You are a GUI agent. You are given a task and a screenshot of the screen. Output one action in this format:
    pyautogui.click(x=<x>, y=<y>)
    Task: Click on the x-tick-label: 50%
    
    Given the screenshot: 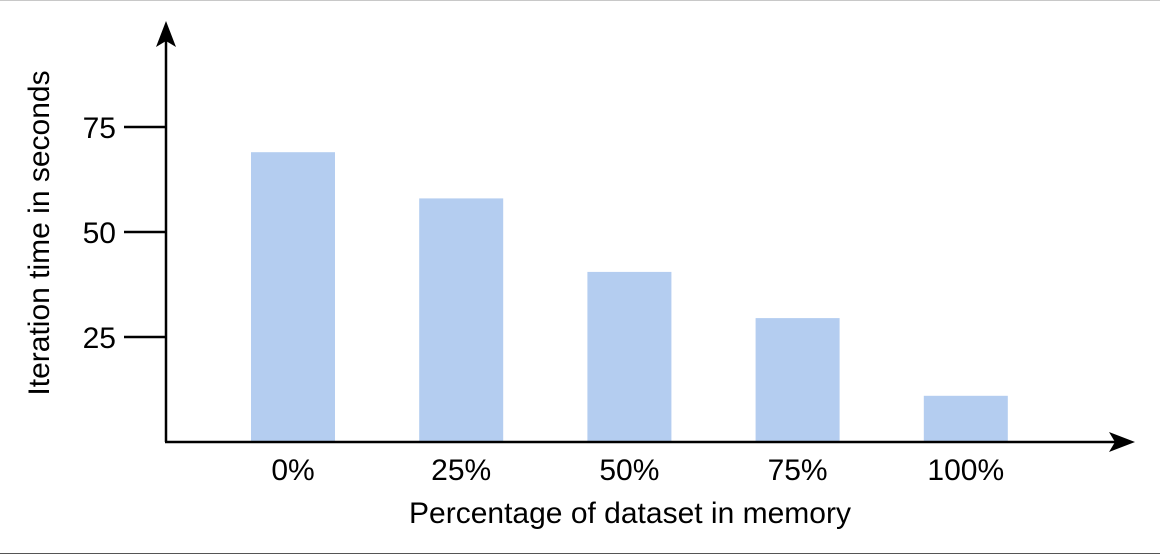 What is the action you would take?
    pyautogui.click(x=629, y=470)
    